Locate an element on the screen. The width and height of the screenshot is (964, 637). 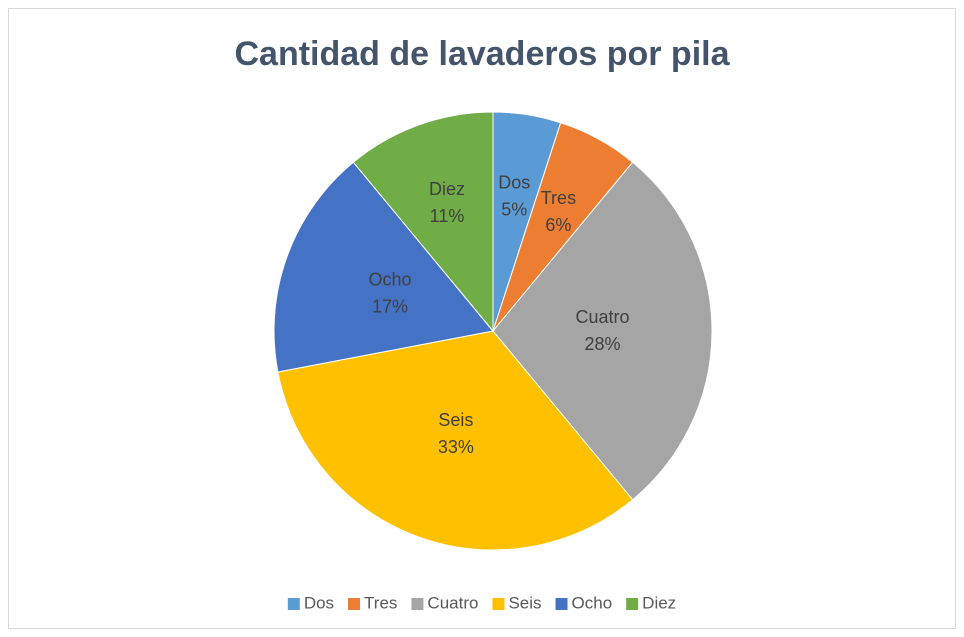
legend-label: Ocho is located at coordinates (592, 602).